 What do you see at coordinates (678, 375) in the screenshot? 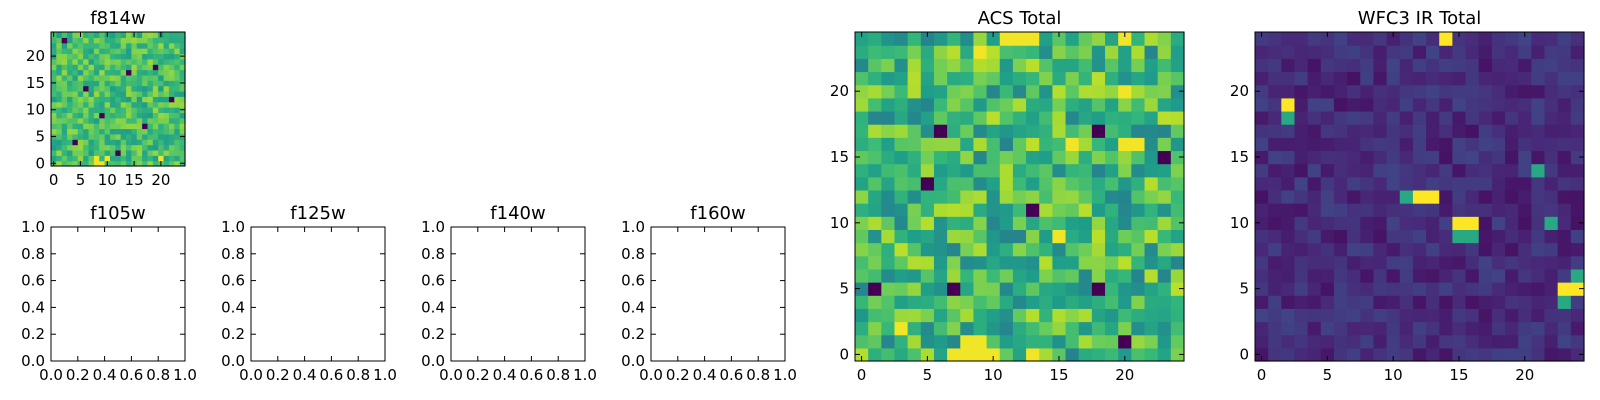
I see `x-tick-label: 0.2` at bounding box center [678, 375].